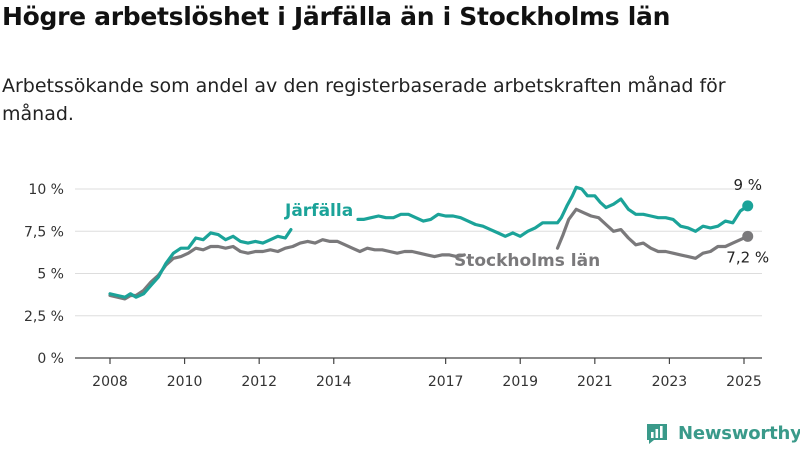  I want to click on series-line-stockholm, so click(652, 233).